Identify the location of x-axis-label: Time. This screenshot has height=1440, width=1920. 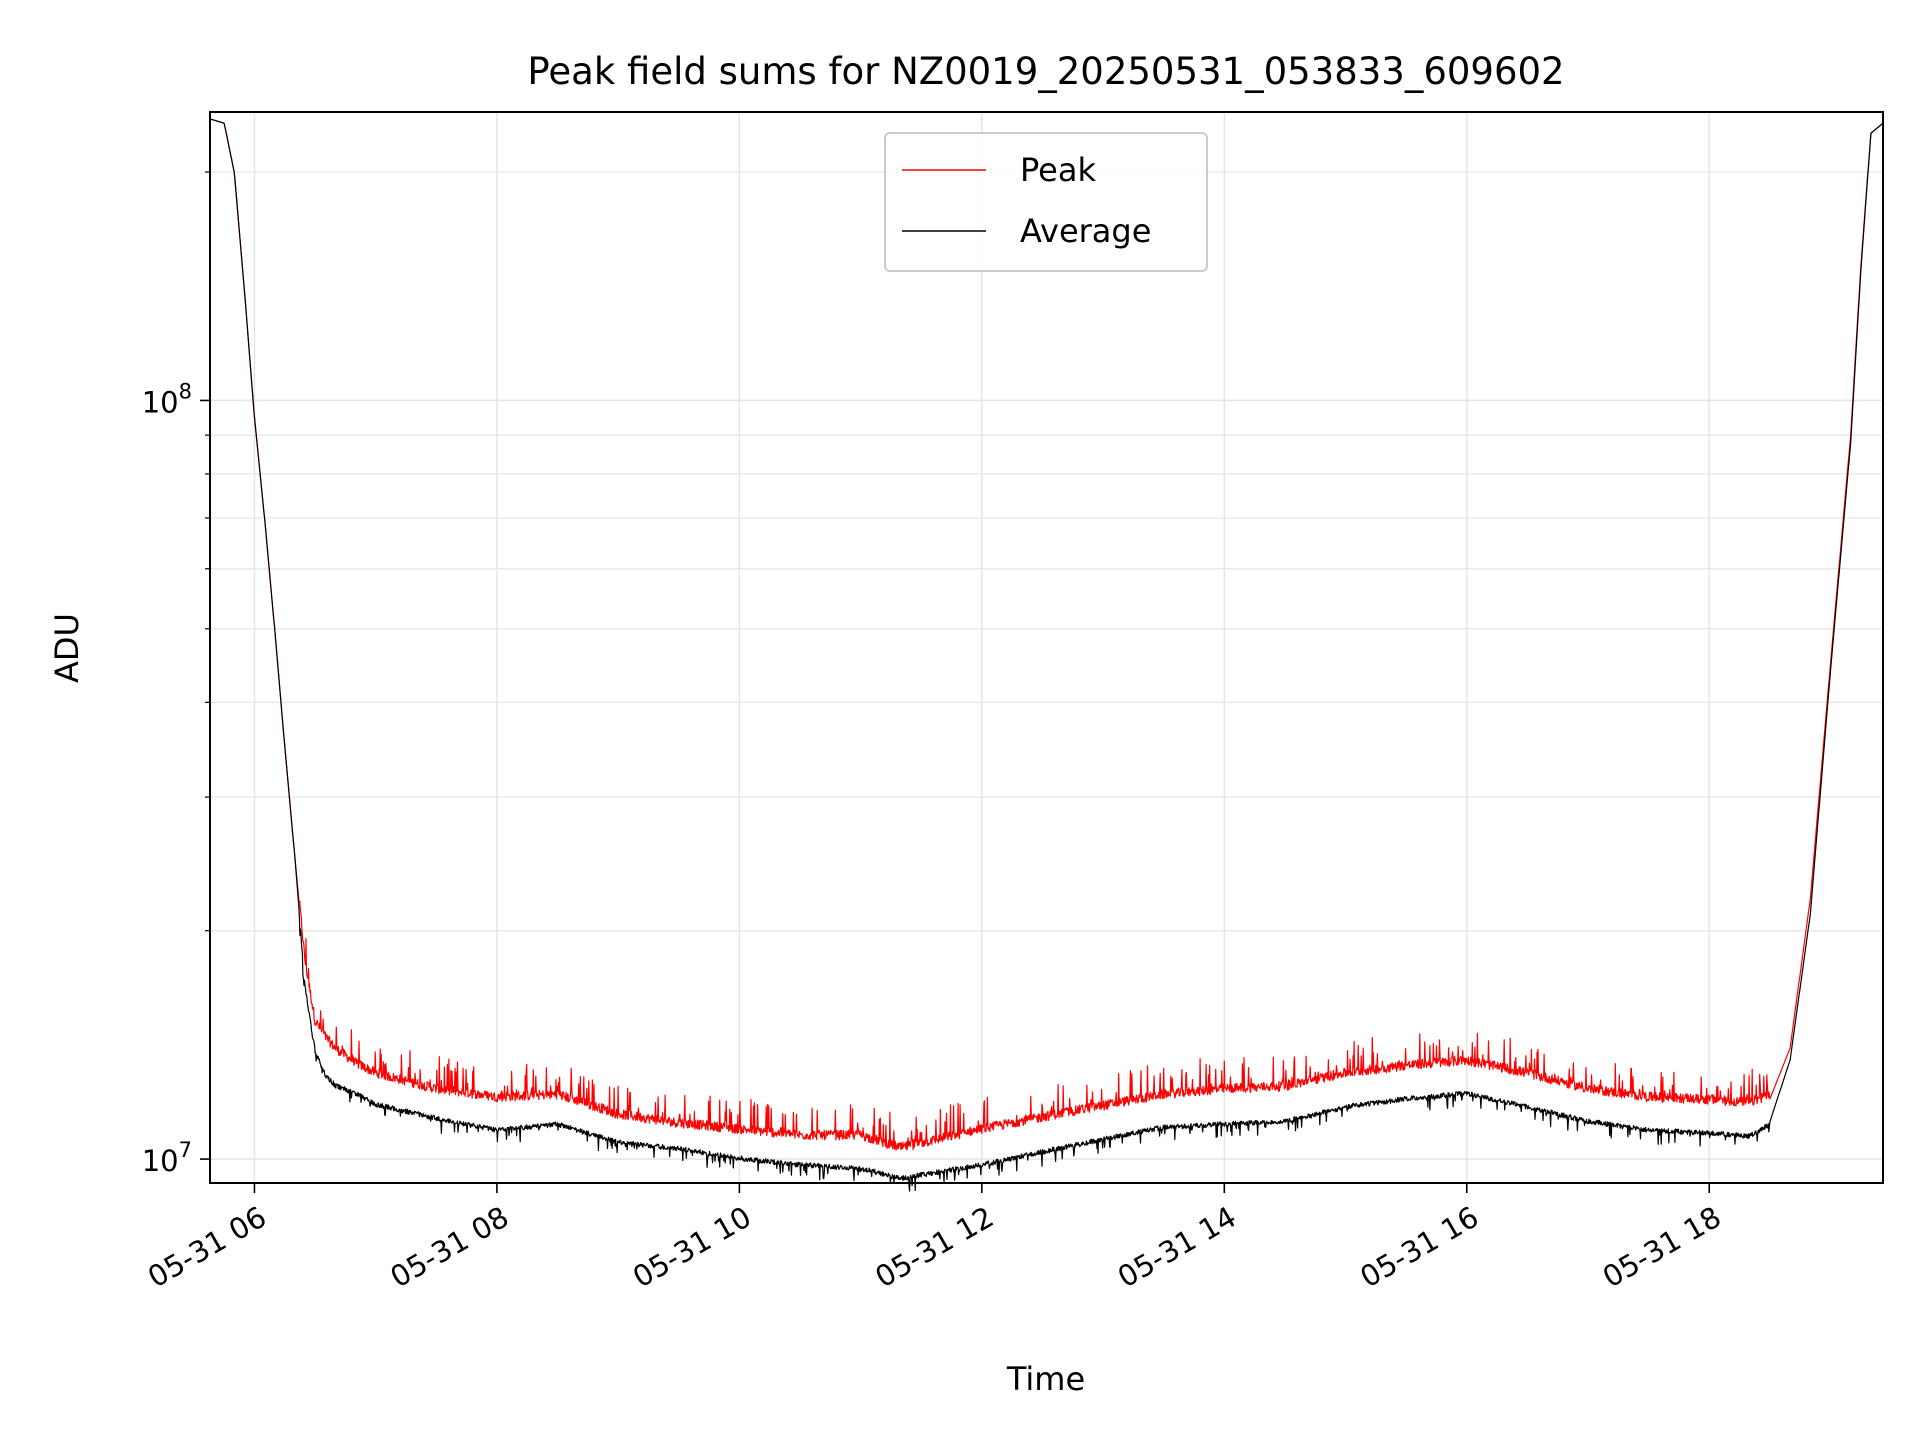
(1045, 1379).